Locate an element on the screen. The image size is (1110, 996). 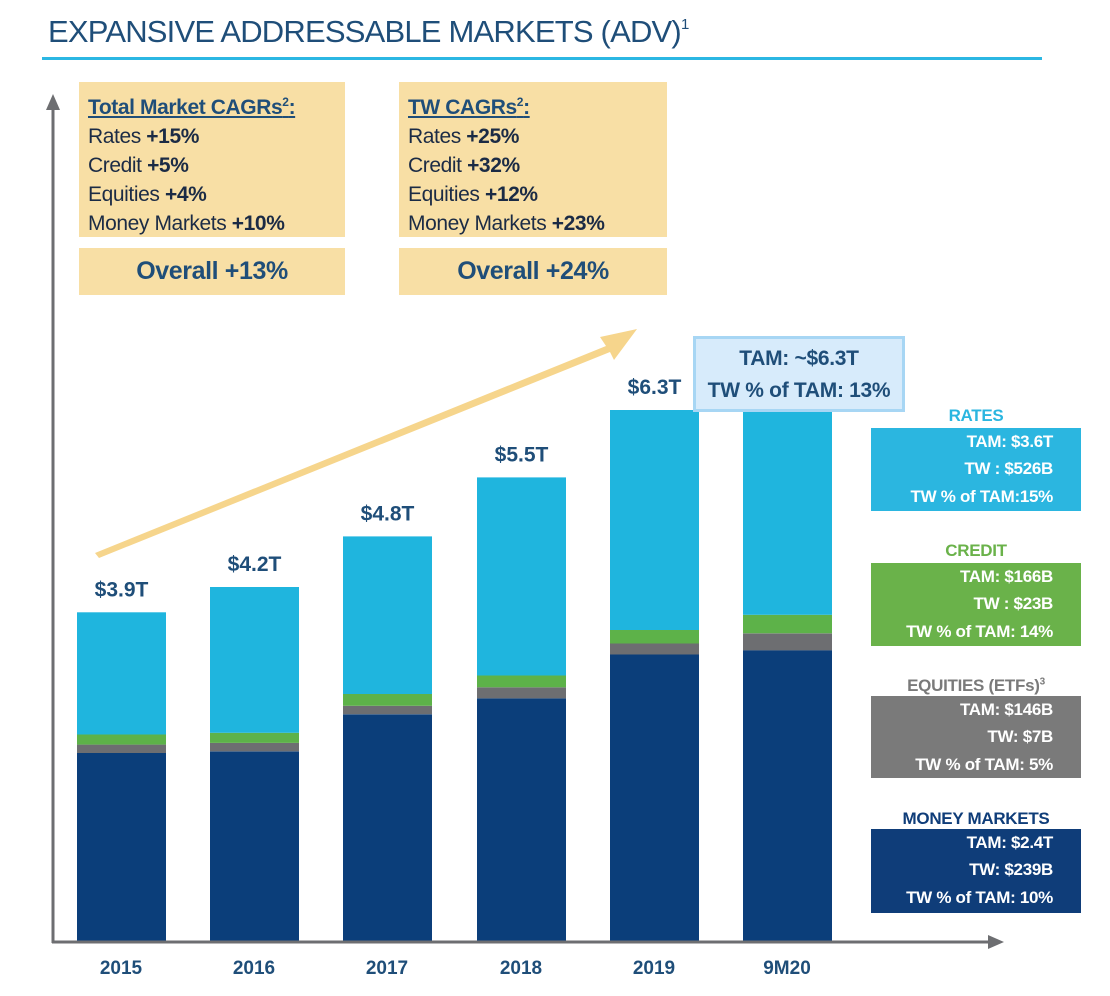
row-value: +12% is located at coordinates (511, 194).